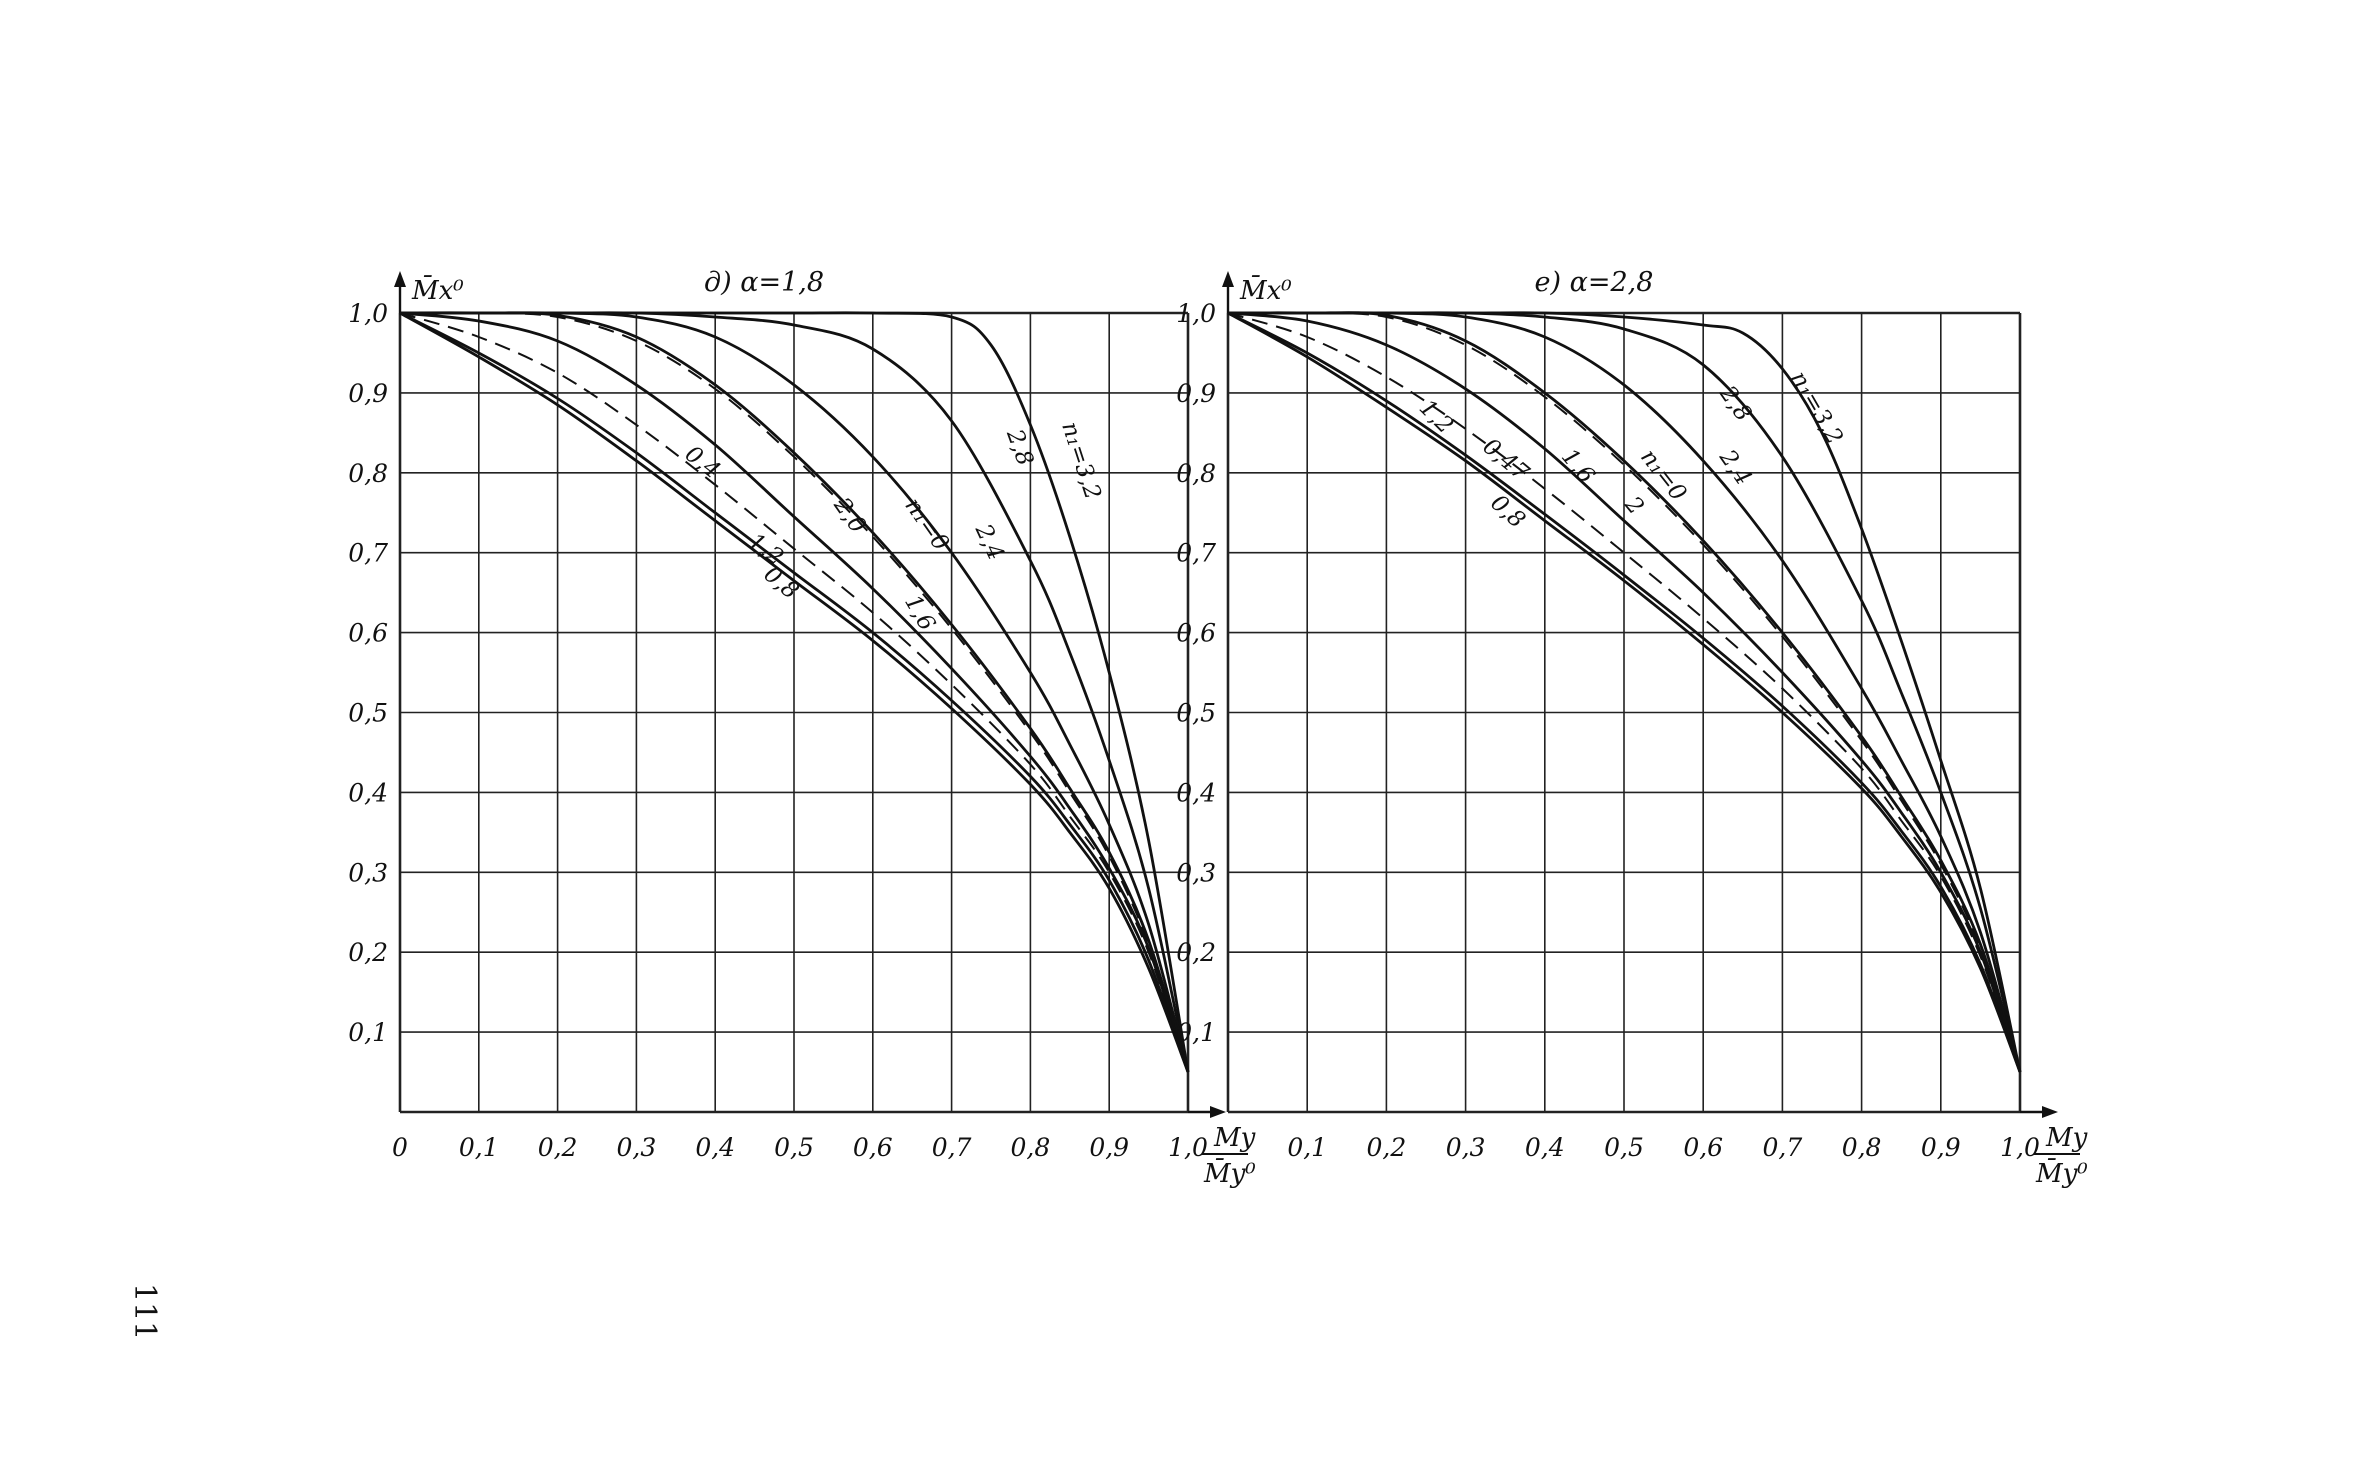 The width and height of the screenshot is (2362, 1476). Describe the element at coordinates (1594, 282) in the screenshot. I see `chart-title: е) α=2,8` at that location.